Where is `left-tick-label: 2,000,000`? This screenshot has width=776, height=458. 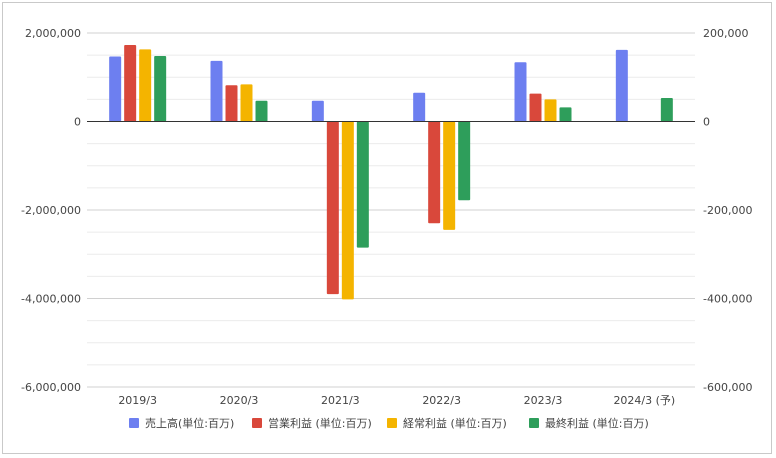
left-tick-label: 2,000,000 is located at coordinates (53, 33).